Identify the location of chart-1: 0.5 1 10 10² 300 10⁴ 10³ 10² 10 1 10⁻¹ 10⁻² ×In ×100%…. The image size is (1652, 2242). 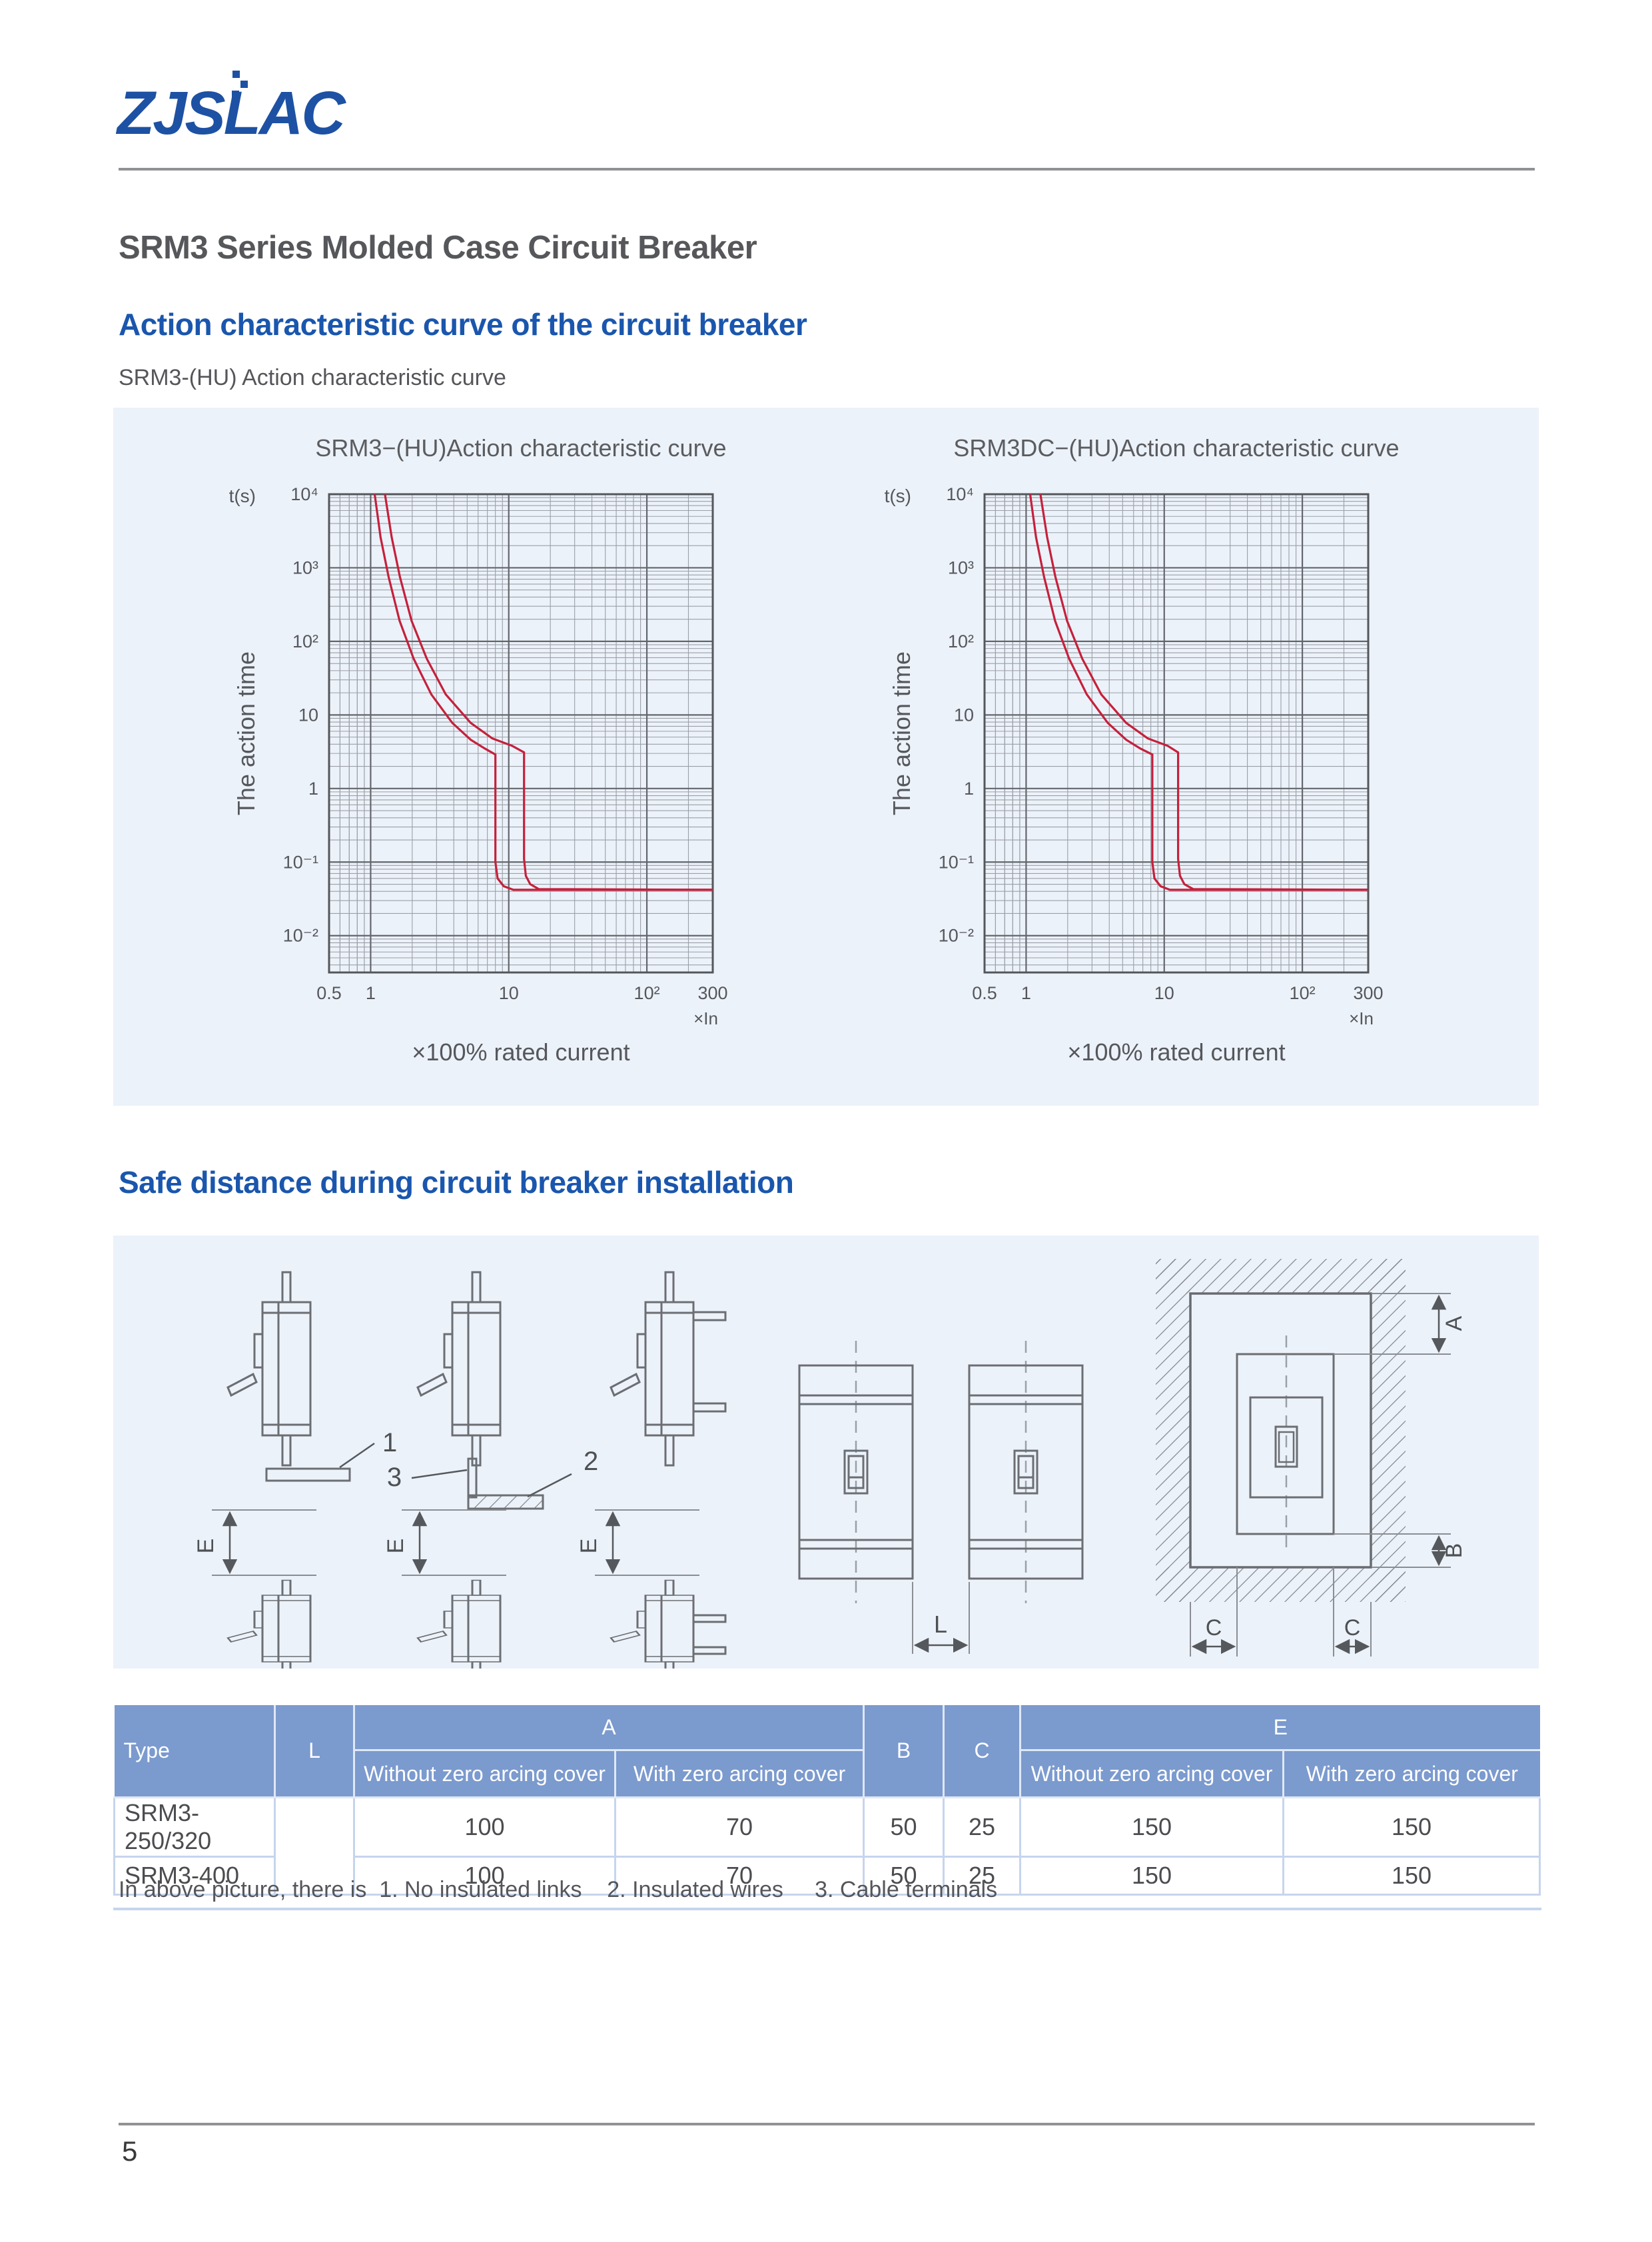
(1134, 775).